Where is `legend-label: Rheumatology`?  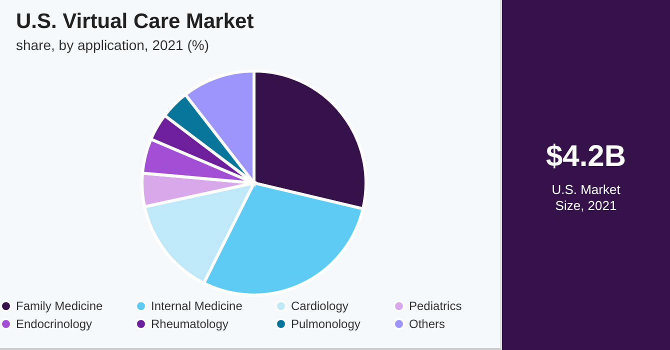
legend-label: Rheumatology is located at coordinates (189, 324).